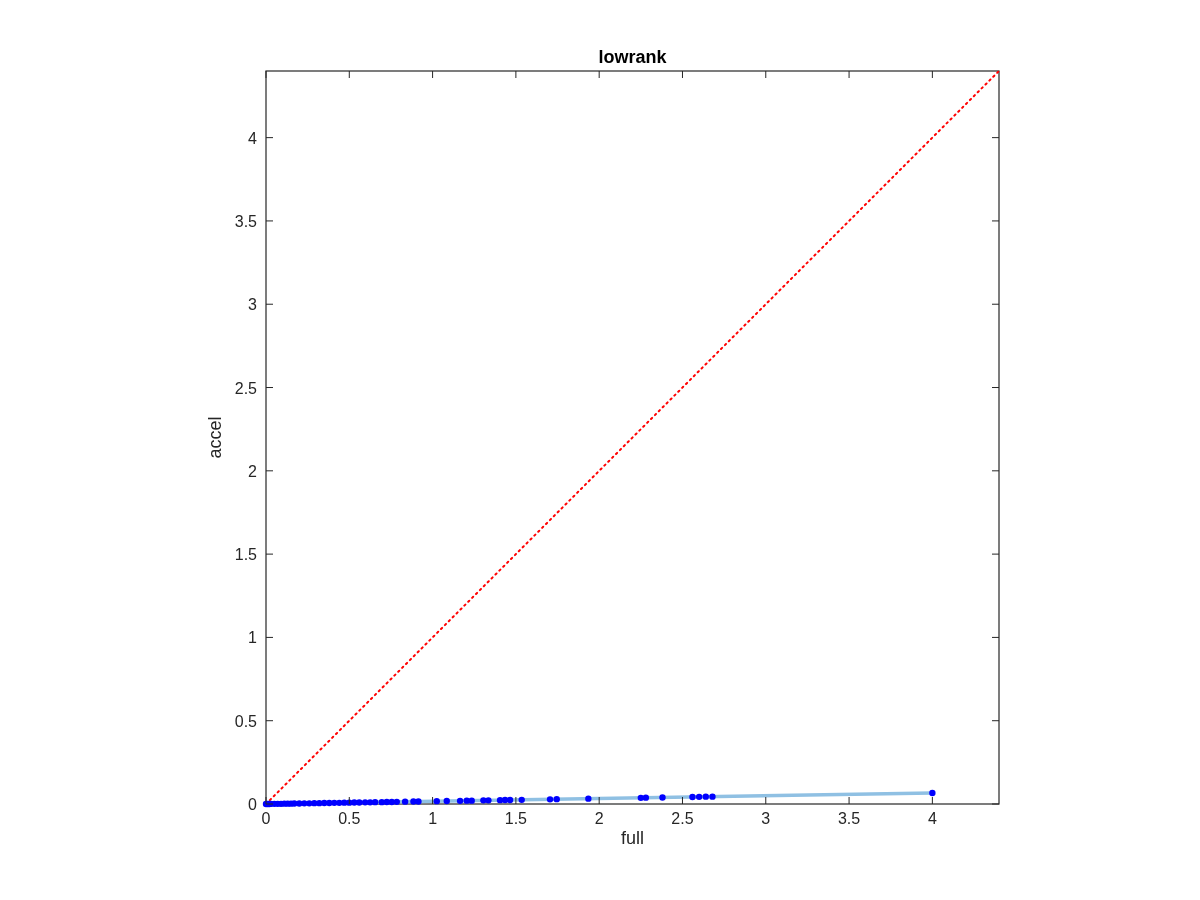  What do you see at coordinates (349, 818) in the screenshot?
I see `x-tick-label: 0.5` at bounding box center [349, 818].